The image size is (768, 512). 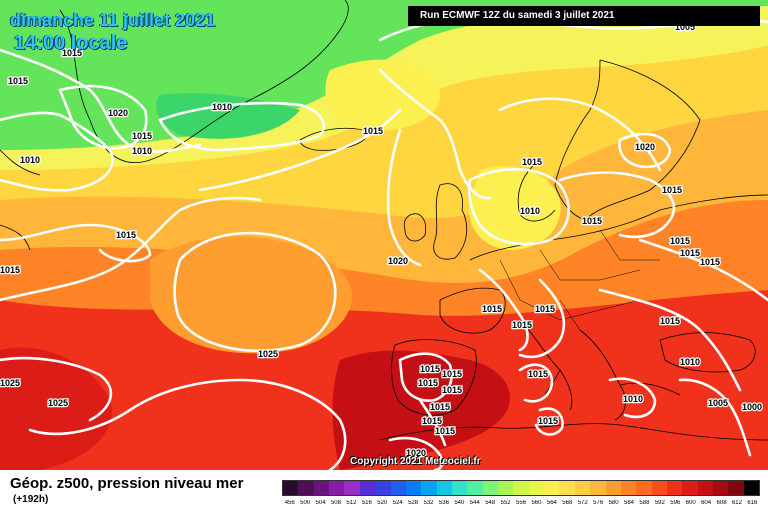 I want to click on field-core-yellow, so click(x=515, y=208).